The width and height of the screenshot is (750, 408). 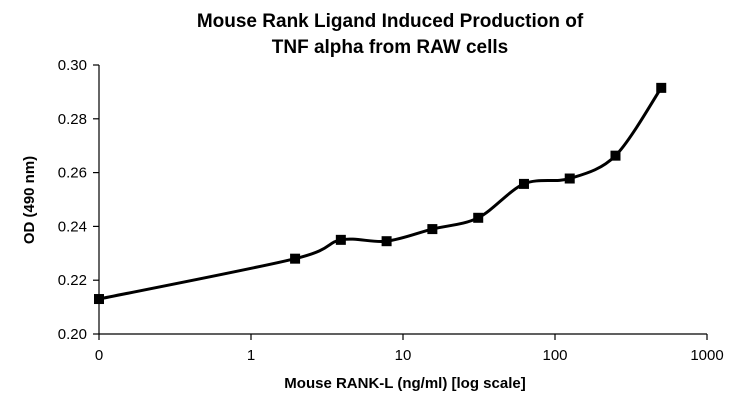 I want to click on y-tick-label: 0.20, so click(x=72, y=334).